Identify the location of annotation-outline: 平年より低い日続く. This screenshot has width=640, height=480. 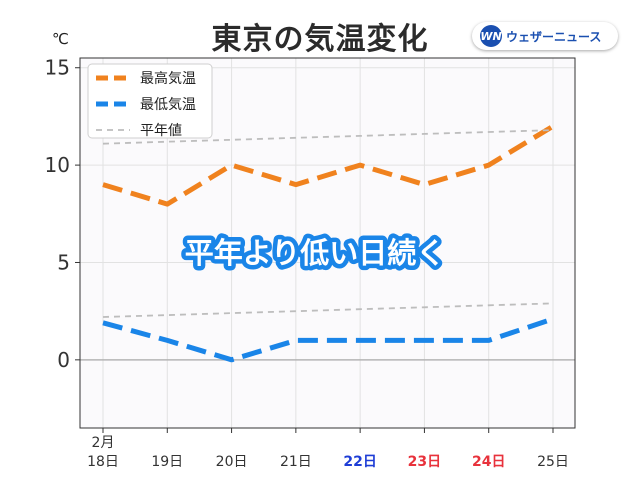
(315, 253).